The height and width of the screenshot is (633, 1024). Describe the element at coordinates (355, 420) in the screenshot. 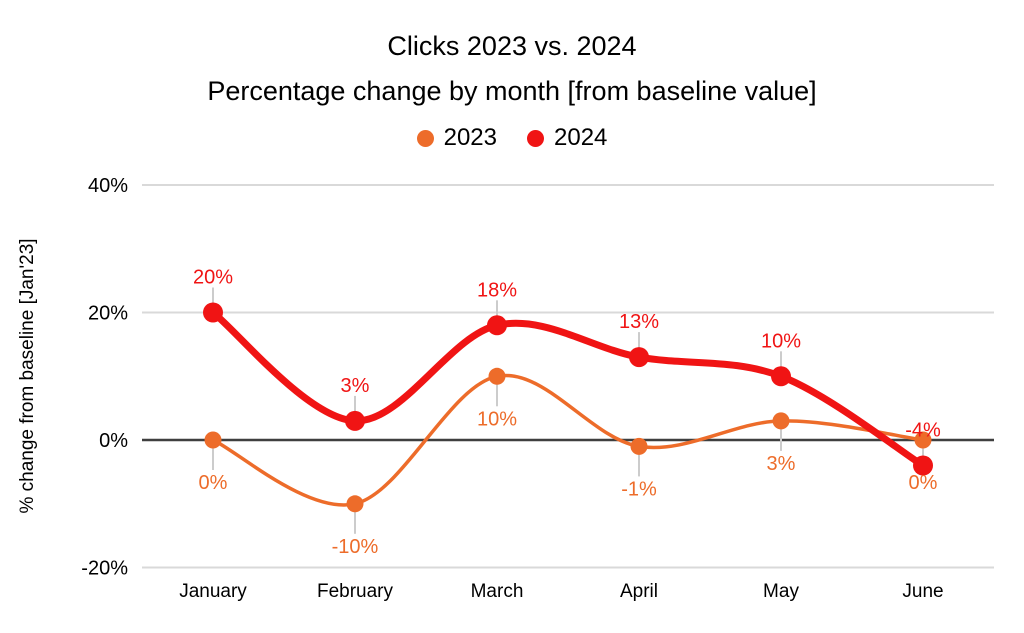

I see `data-point-2024-February` at that location.